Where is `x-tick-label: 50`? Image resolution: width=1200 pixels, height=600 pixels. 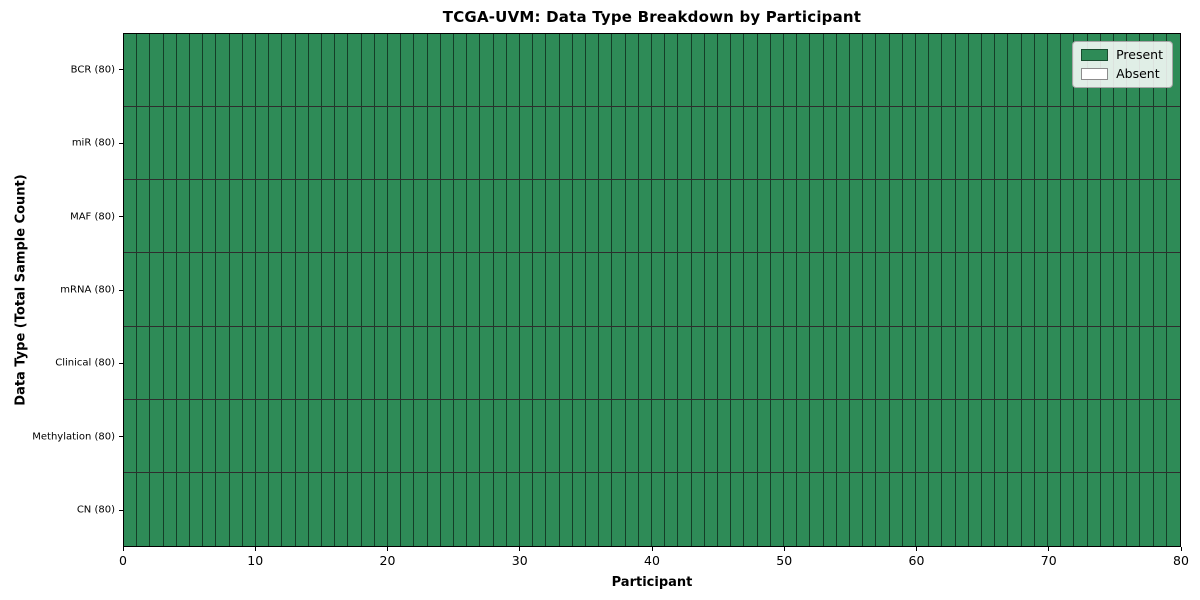 x-tick-label: 50 is located at coordinates (784, 560).